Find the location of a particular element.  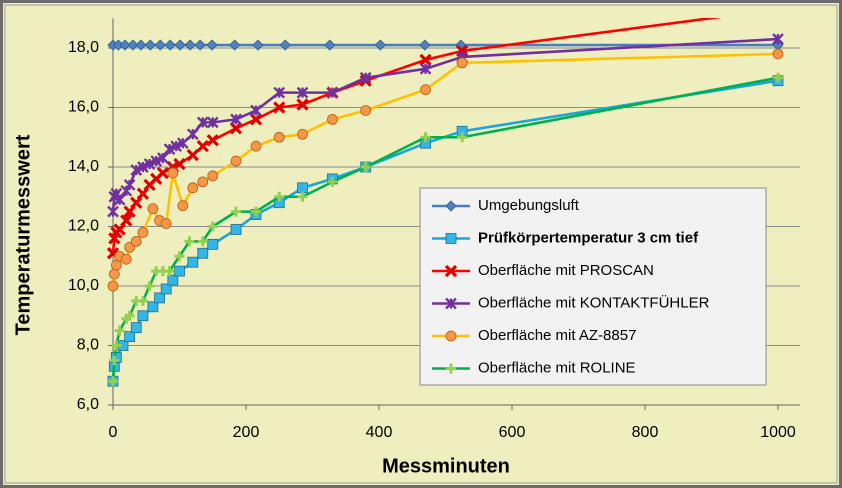

y-axis-title: Temperaturmesswert is located at coordinates (23, 234).